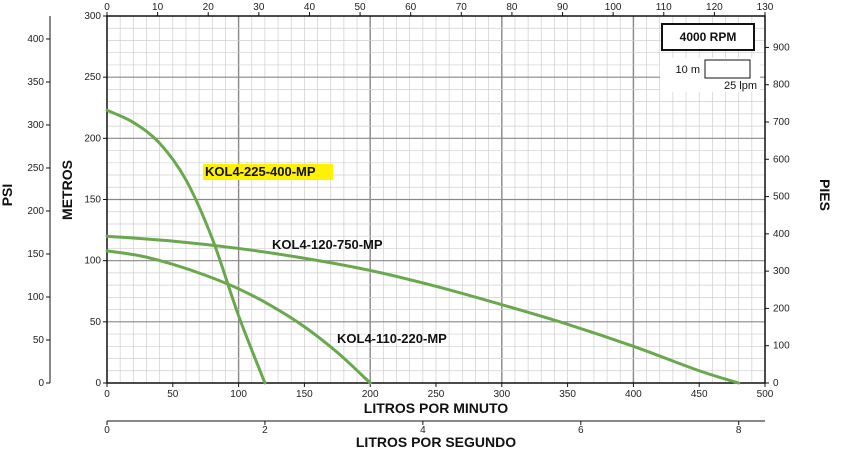  I want to click on pies-tick-label: 200, so click(781, 308).